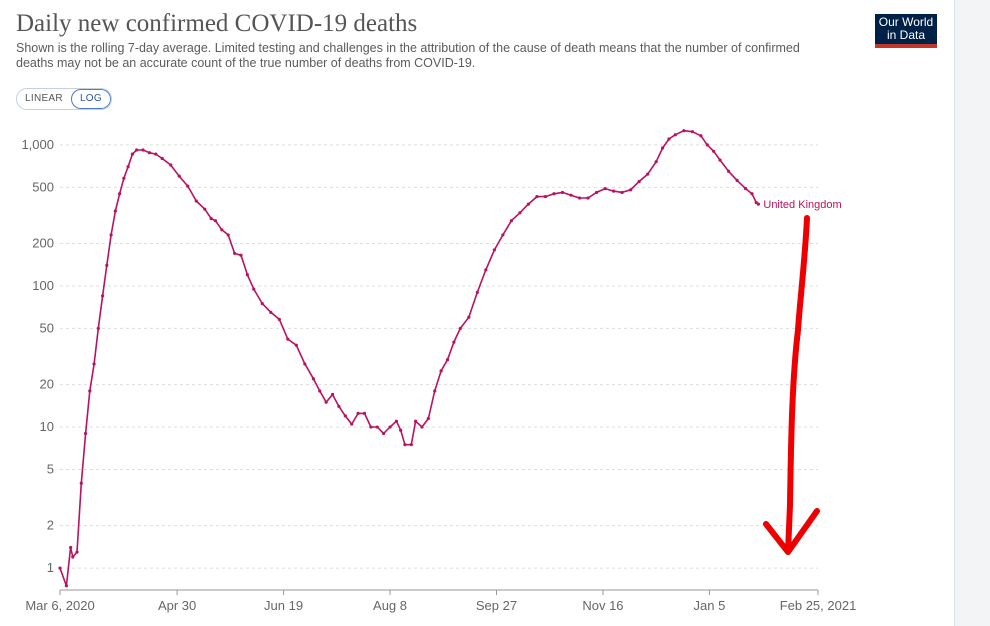 The height and width of the screenshot is (626, 990). What do you see at coordinates (710, 605) in the screenshot?
I see `x-tick-label: Jan 5` at bounding box center [710, 605].